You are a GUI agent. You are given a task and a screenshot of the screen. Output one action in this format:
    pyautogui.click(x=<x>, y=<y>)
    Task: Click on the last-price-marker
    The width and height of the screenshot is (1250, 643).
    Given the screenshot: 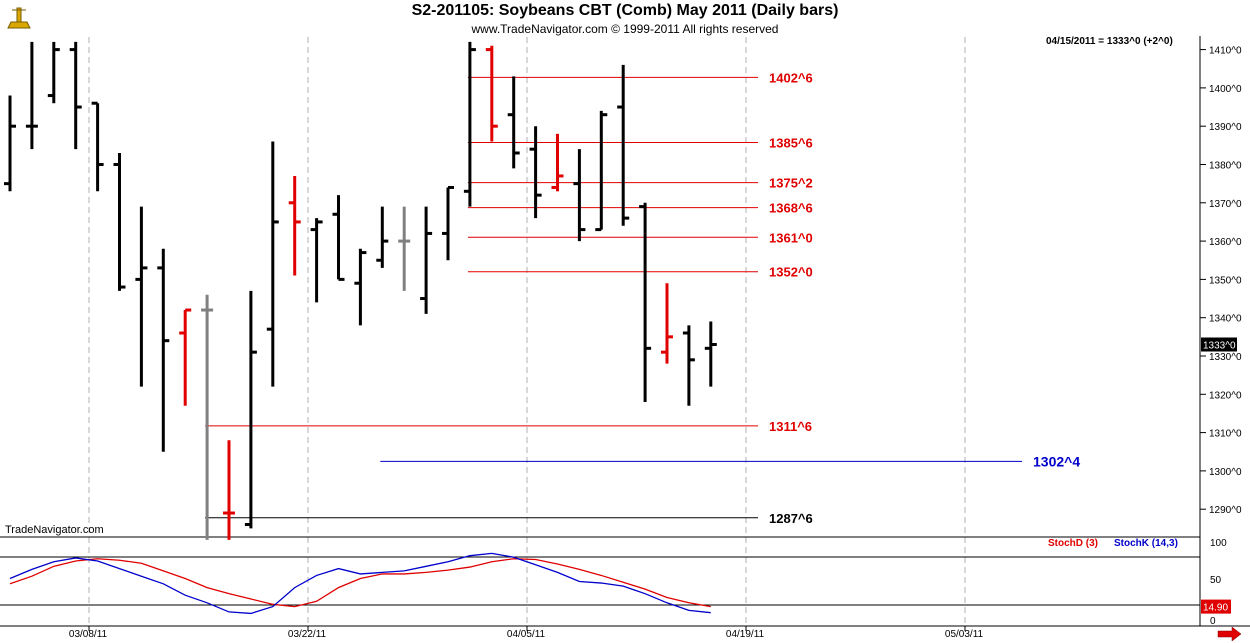 What is the action you would take?
    pyautogui.click(x=1219, y=344)
    